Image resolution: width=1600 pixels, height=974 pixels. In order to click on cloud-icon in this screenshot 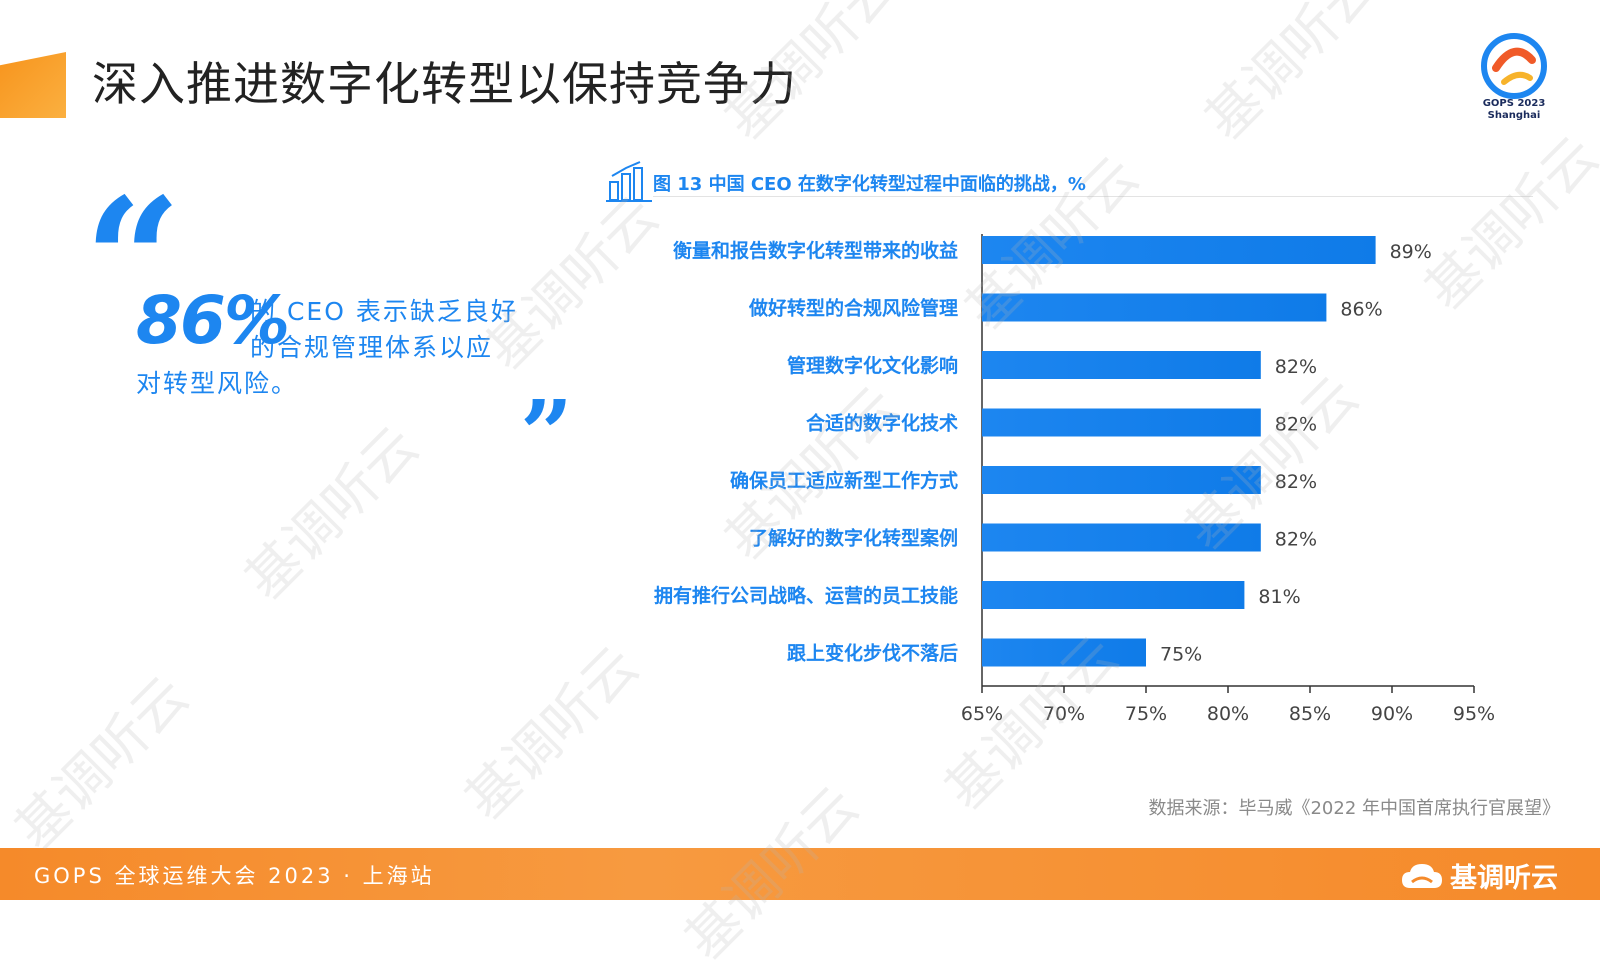, I will do `click(1422, 875)`.